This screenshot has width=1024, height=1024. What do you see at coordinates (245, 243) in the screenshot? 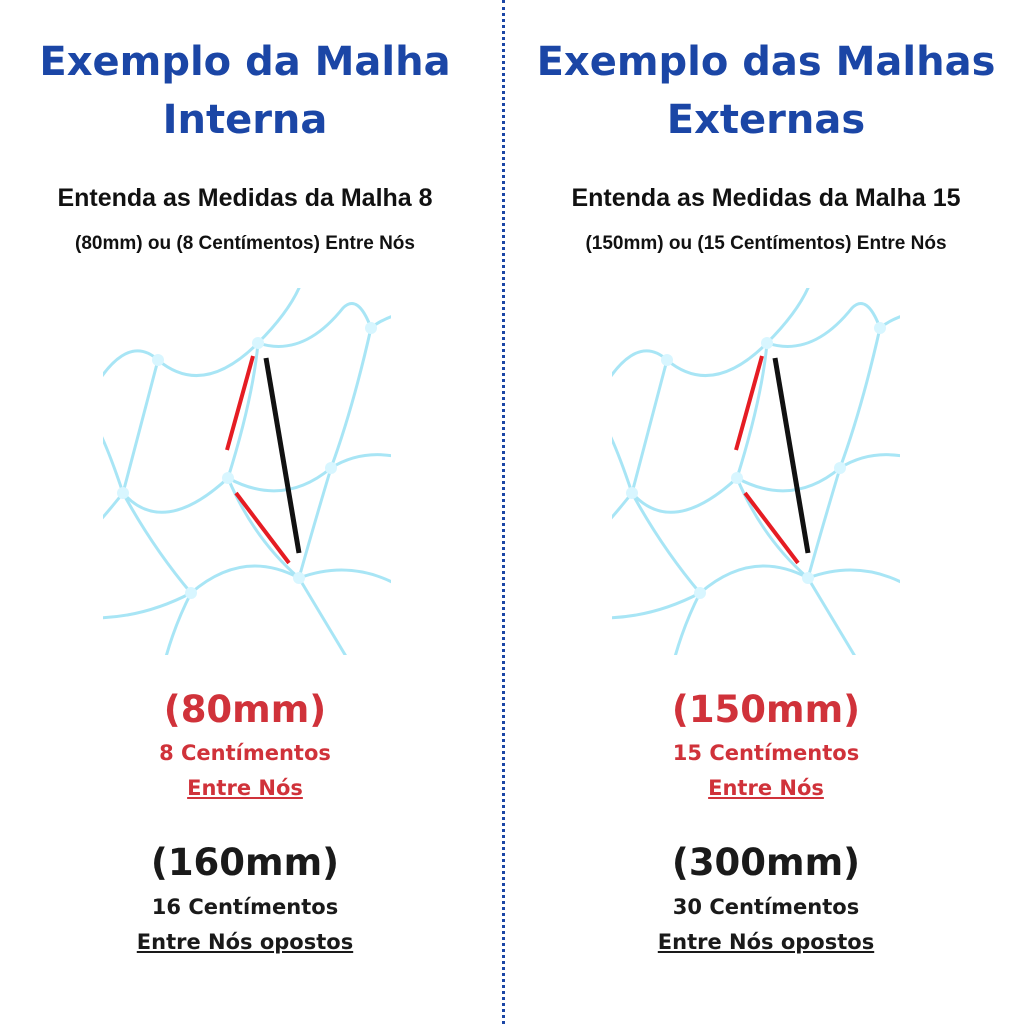
I see `subtitle-detail: (80mm) ou (8 Centímentos) Entre Nós` at bounding box center [245, 243].